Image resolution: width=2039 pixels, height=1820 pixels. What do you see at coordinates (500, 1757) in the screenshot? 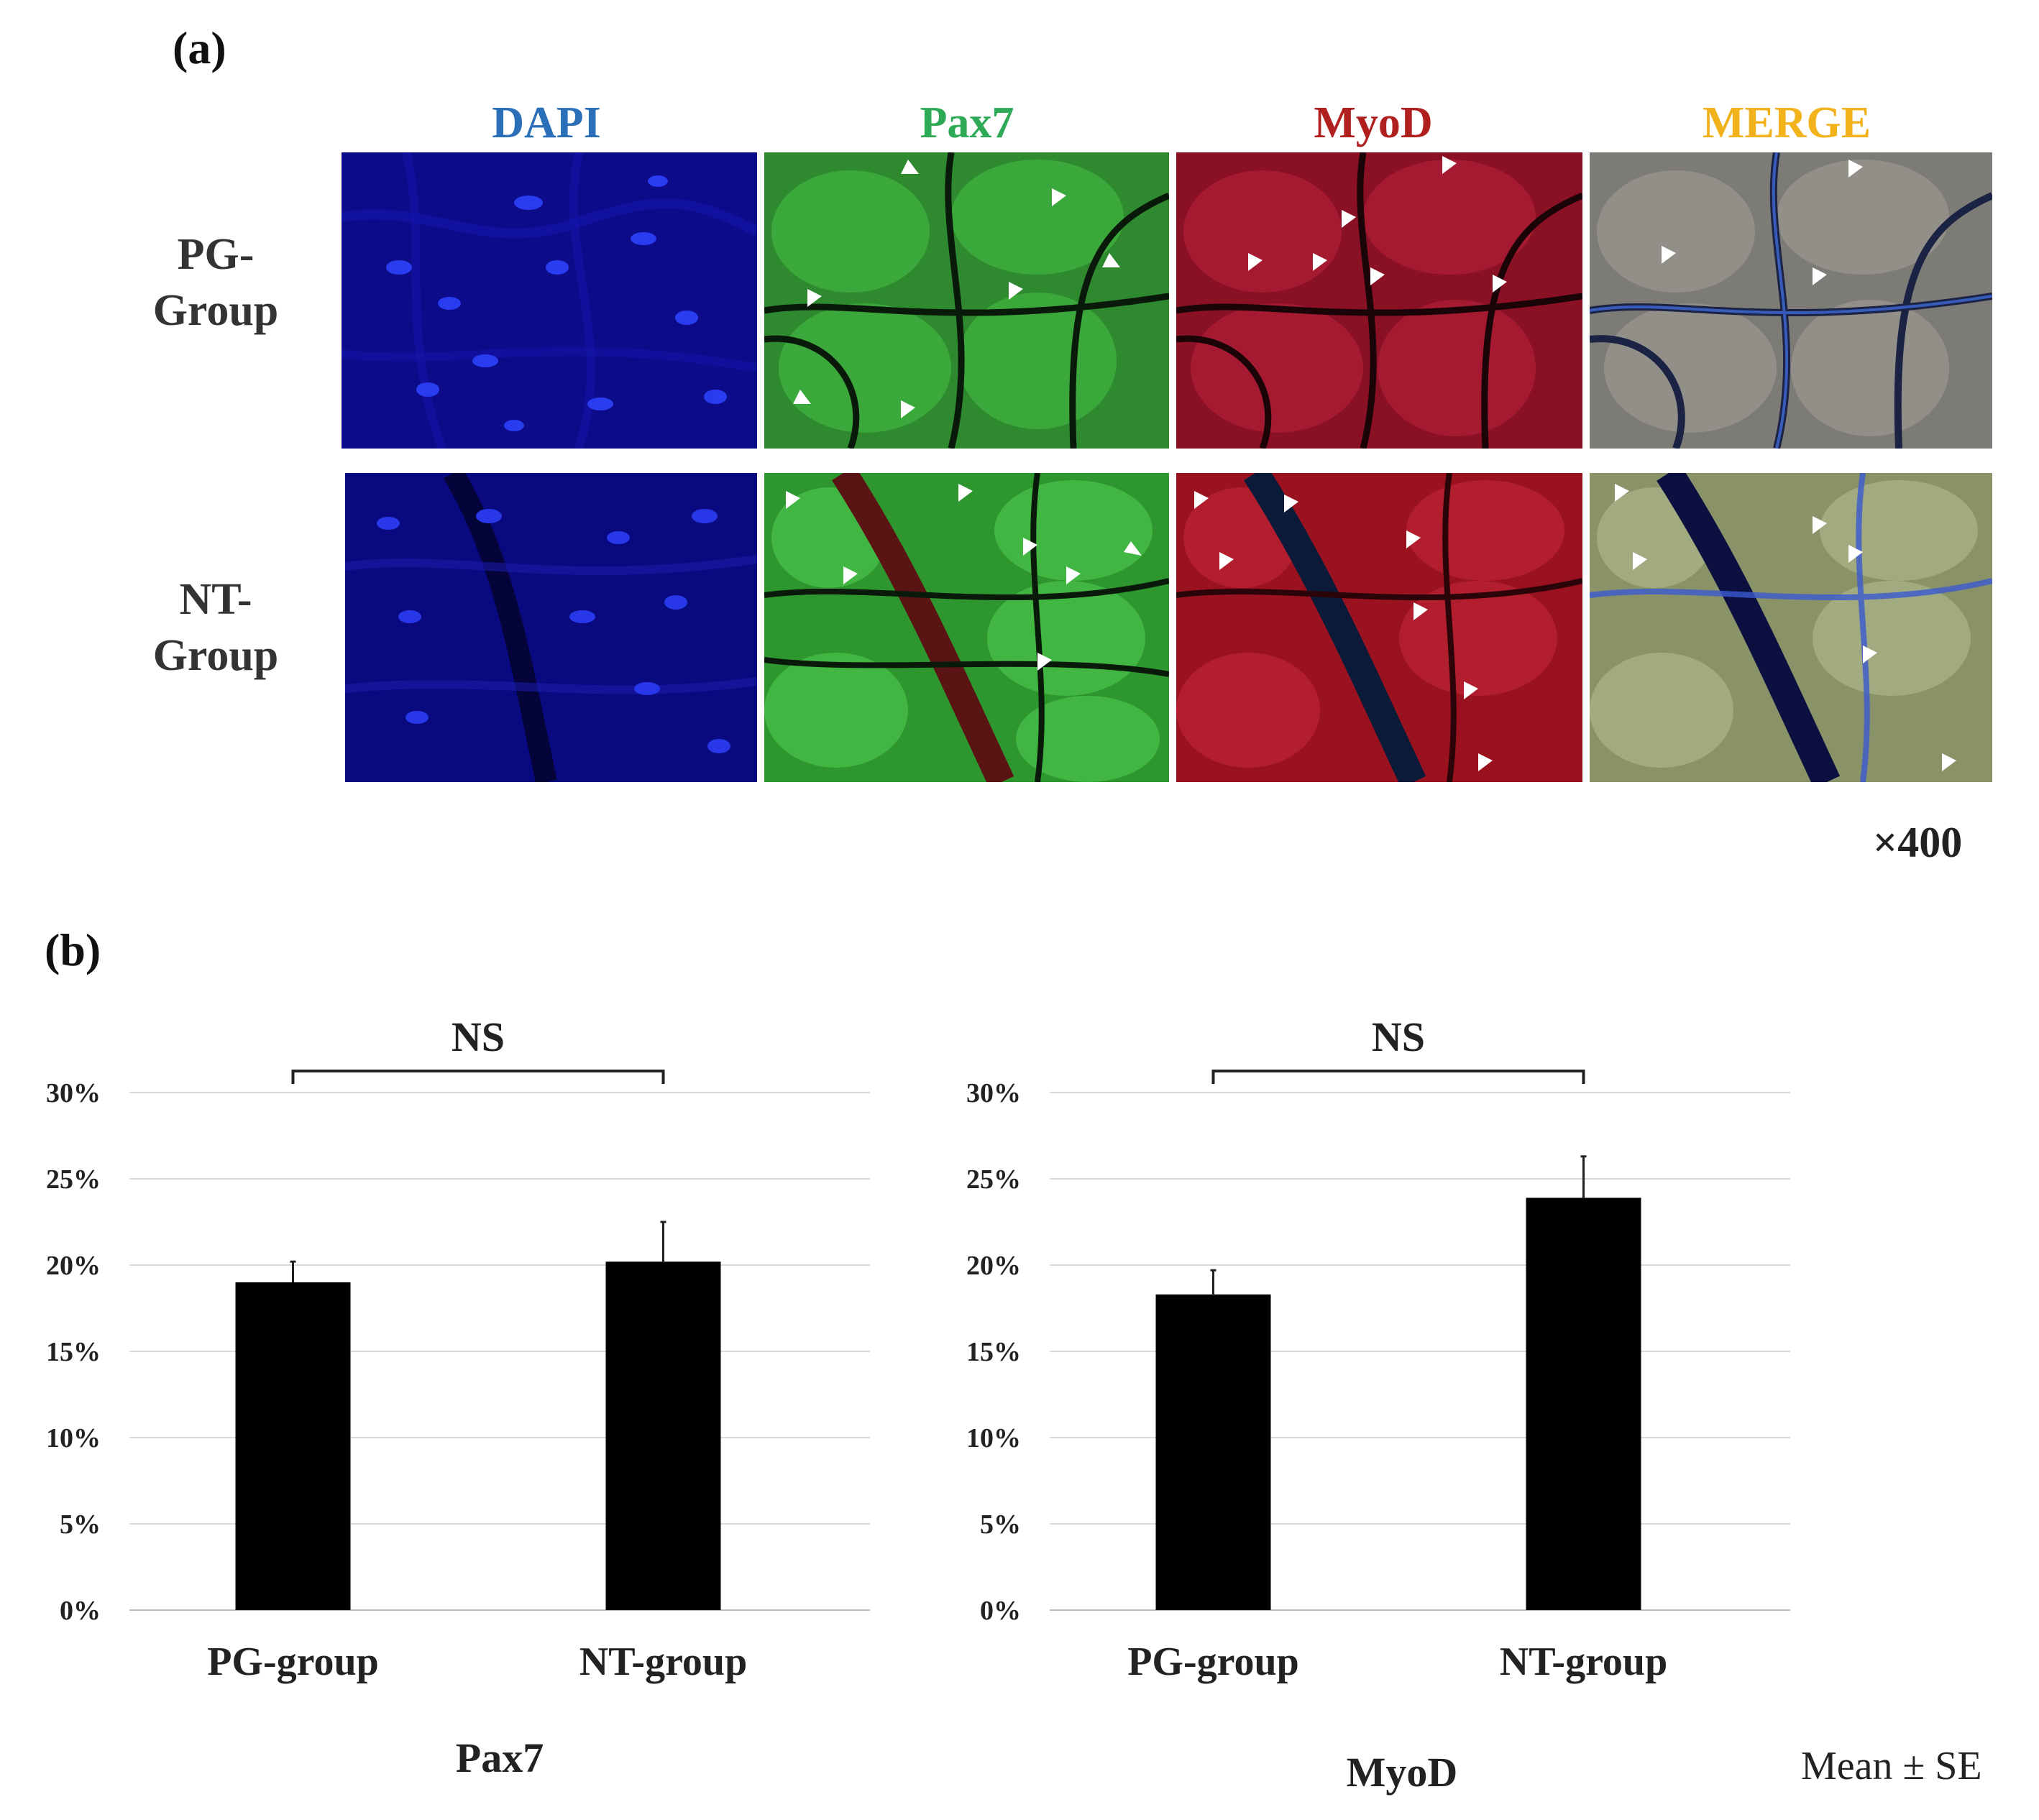
I see `chart-title-pax7: Pax7` at bounding box center [500, 1757].